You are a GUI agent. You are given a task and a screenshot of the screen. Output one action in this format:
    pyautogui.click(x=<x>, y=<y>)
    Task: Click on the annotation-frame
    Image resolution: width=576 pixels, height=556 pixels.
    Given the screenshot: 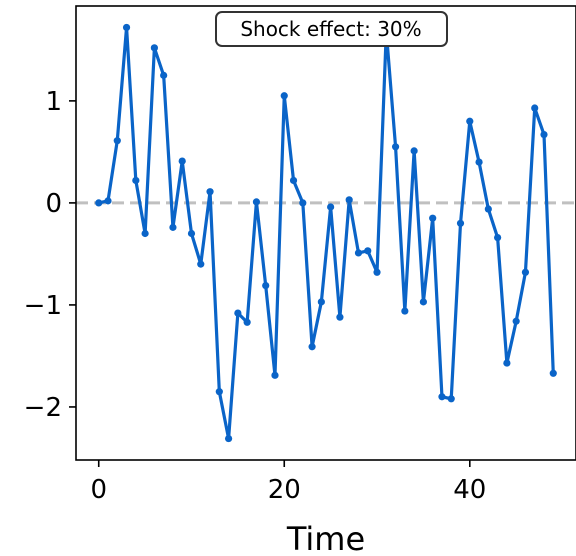 What is the action you would take?
    pyautogui.click(x=331, y=29)
    